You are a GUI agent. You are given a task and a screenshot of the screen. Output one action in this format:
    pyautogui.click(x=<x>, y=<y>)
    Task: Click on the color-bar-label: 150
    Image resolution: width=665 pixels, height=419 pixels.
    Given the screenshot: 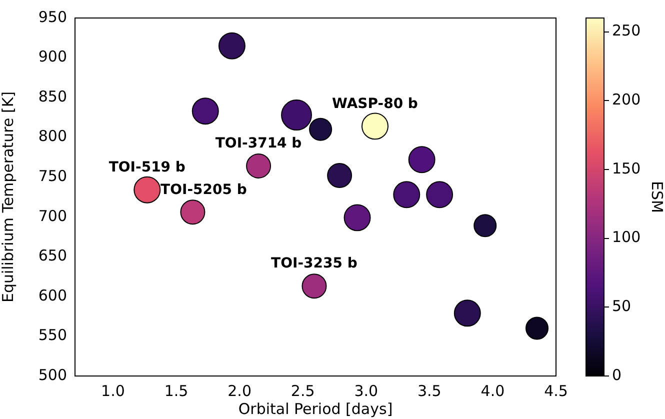 What is the action you would take?
    pyautogui.click(x=626, y=168)
    